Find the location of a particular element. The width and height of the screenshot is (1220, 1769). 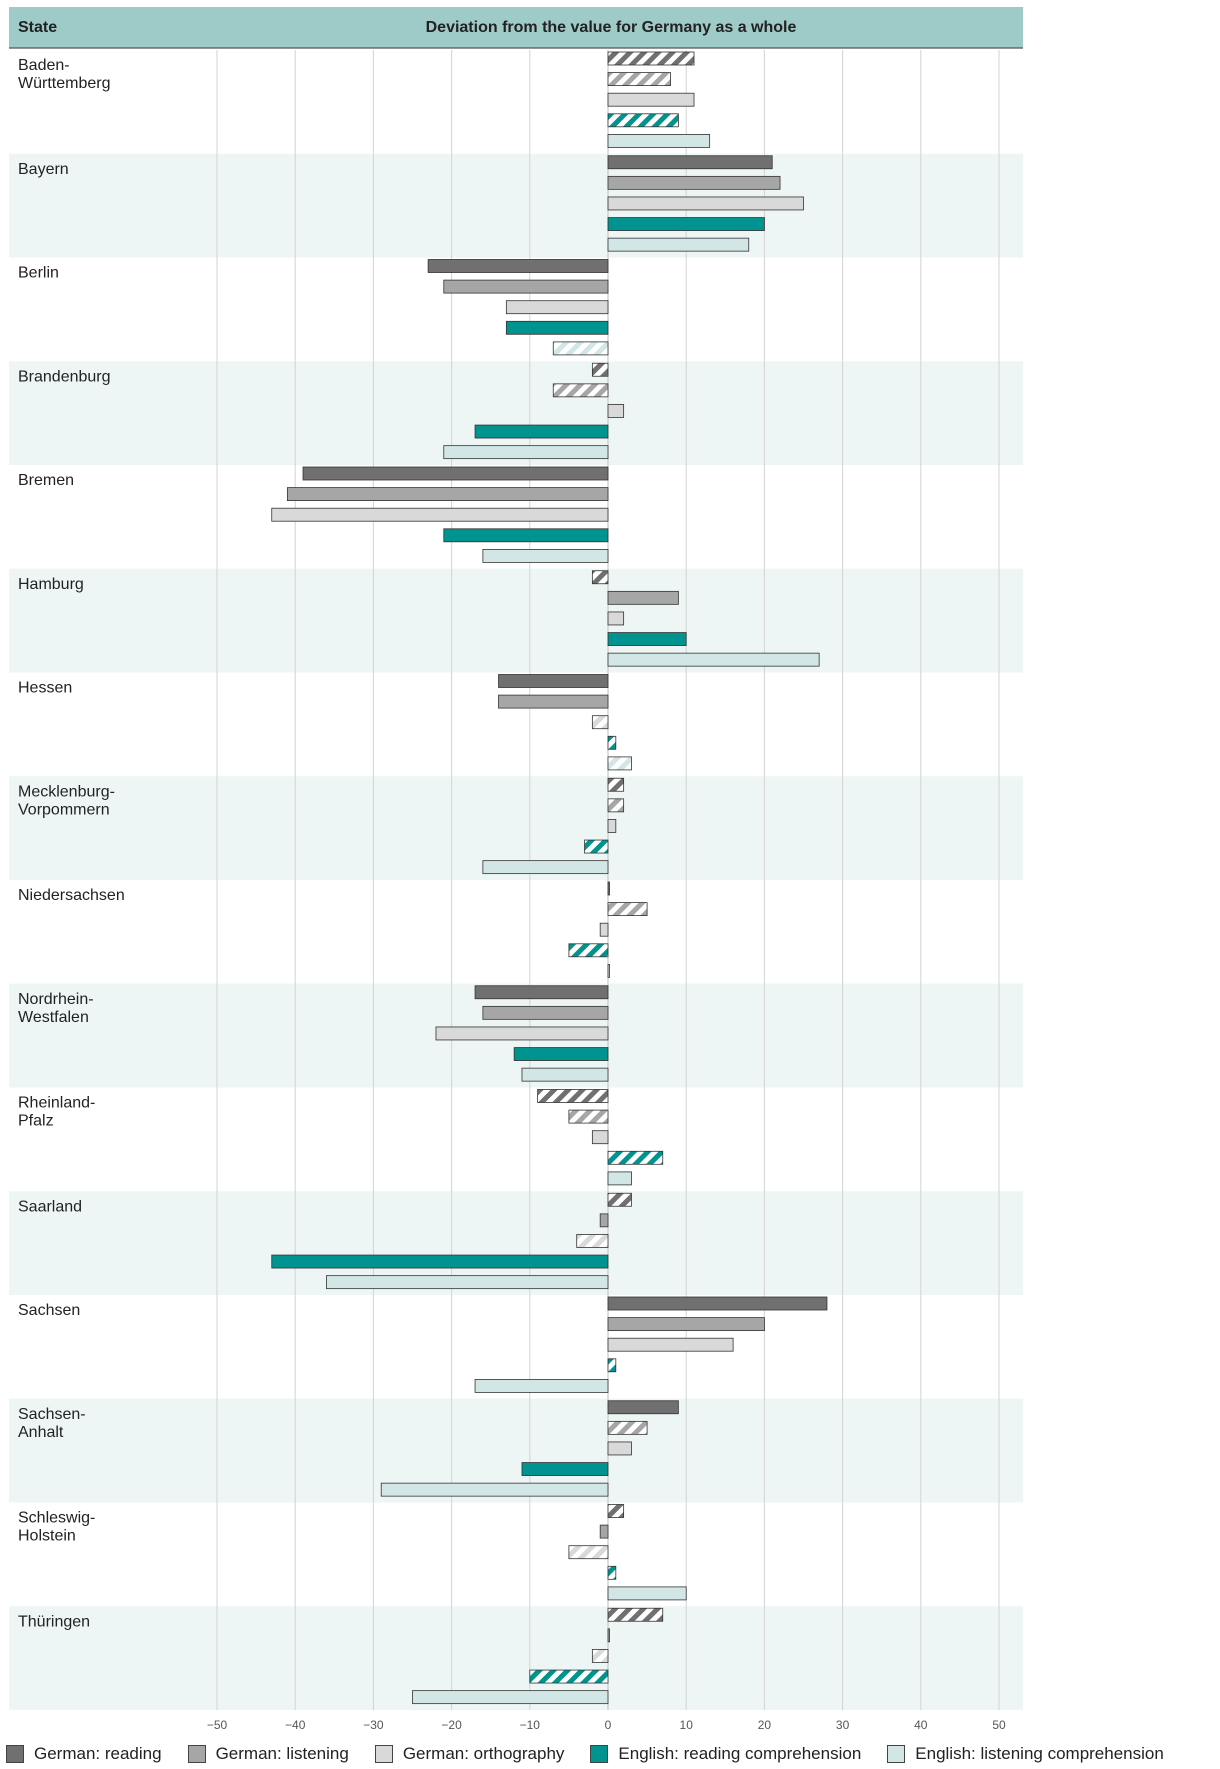

state-label: Mecklenburg- is located at coordinates (66, 791).